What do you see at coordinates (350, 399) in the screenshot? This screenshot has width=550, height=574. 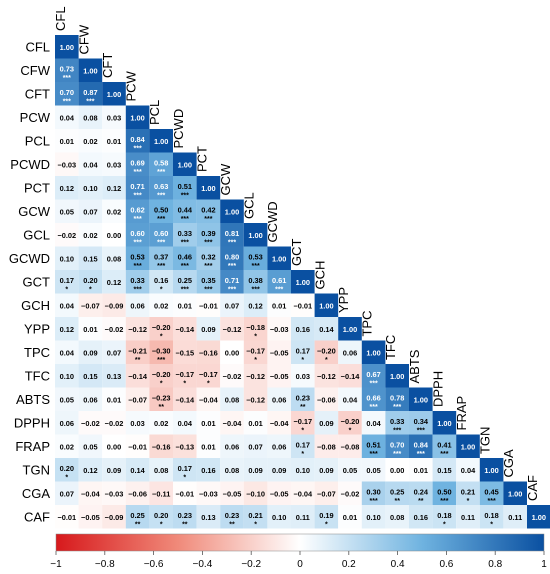 I see `heatmap-cell: 0.04` at bounding box center [350, 399].